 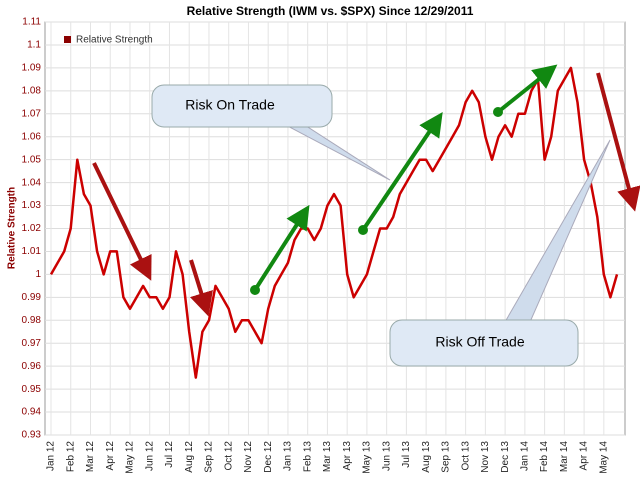 What do you see at coordinates (248, 457) in the screenshot?
I see `x-tick-label: Nov 12` at bounding box center [248, 457].